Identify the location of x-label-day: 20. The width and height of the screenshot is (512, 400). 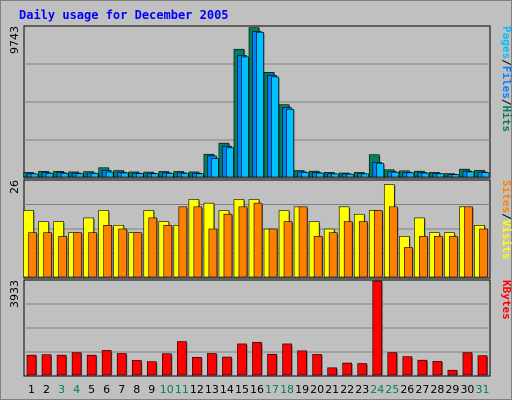
(317, 389).